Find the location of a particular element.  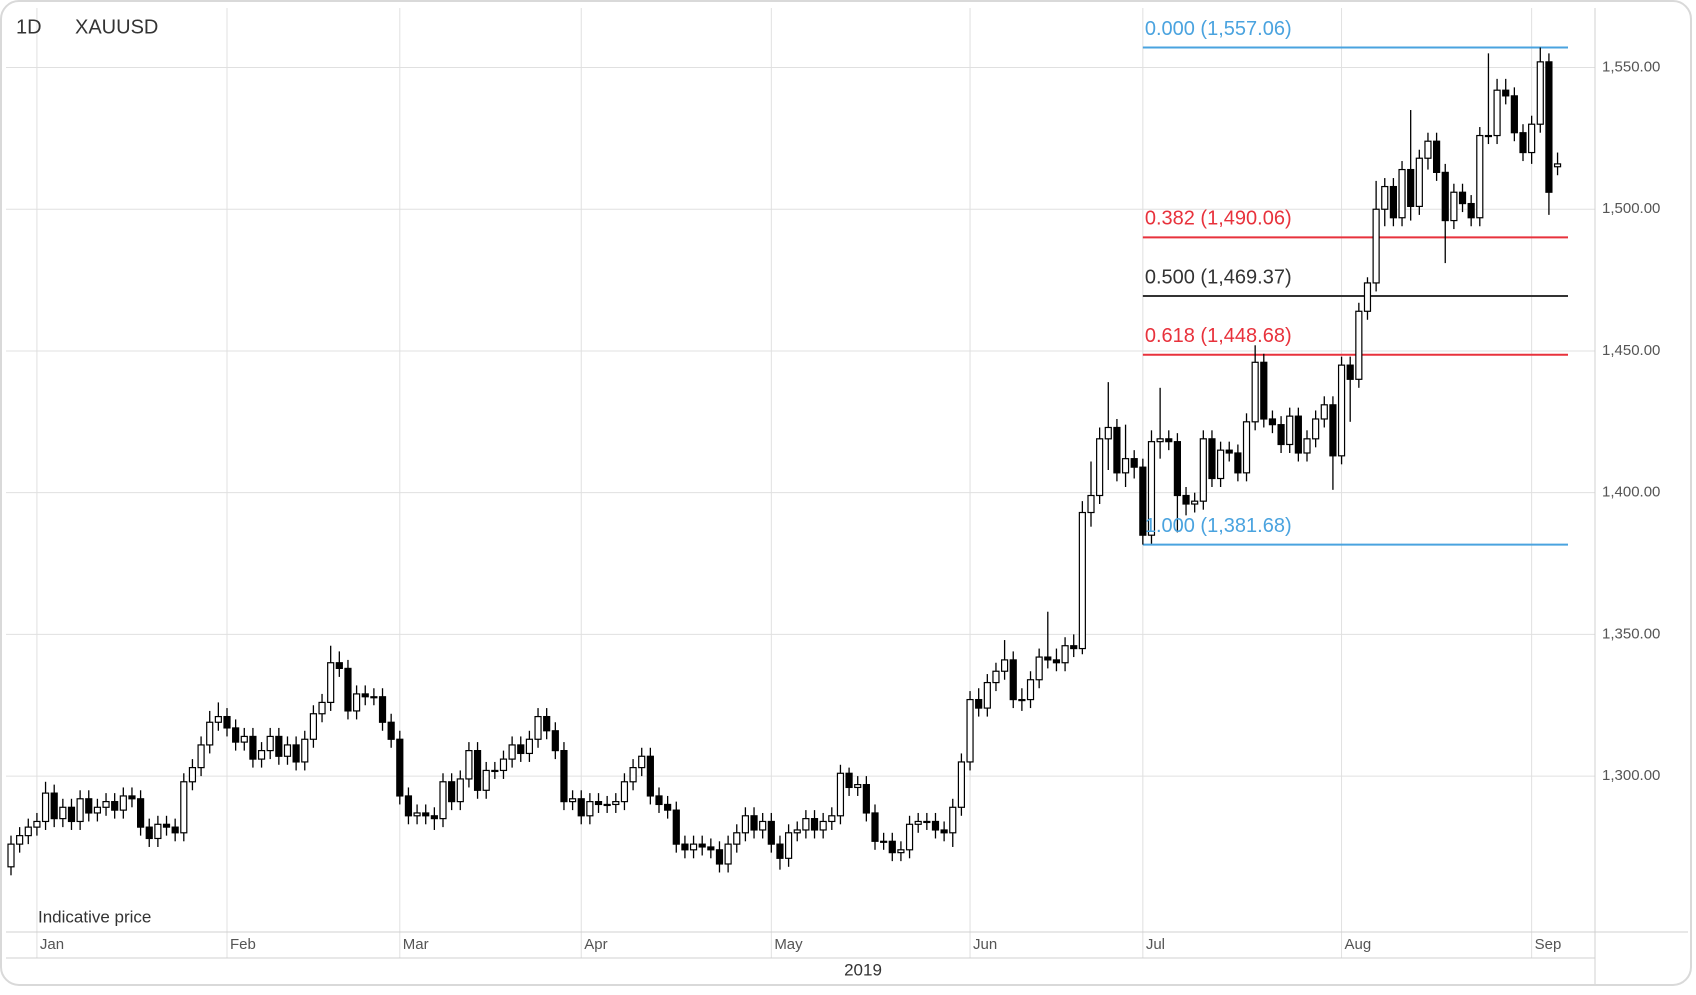

x-tick-label: Jul is located at coordinates (1155, 944).